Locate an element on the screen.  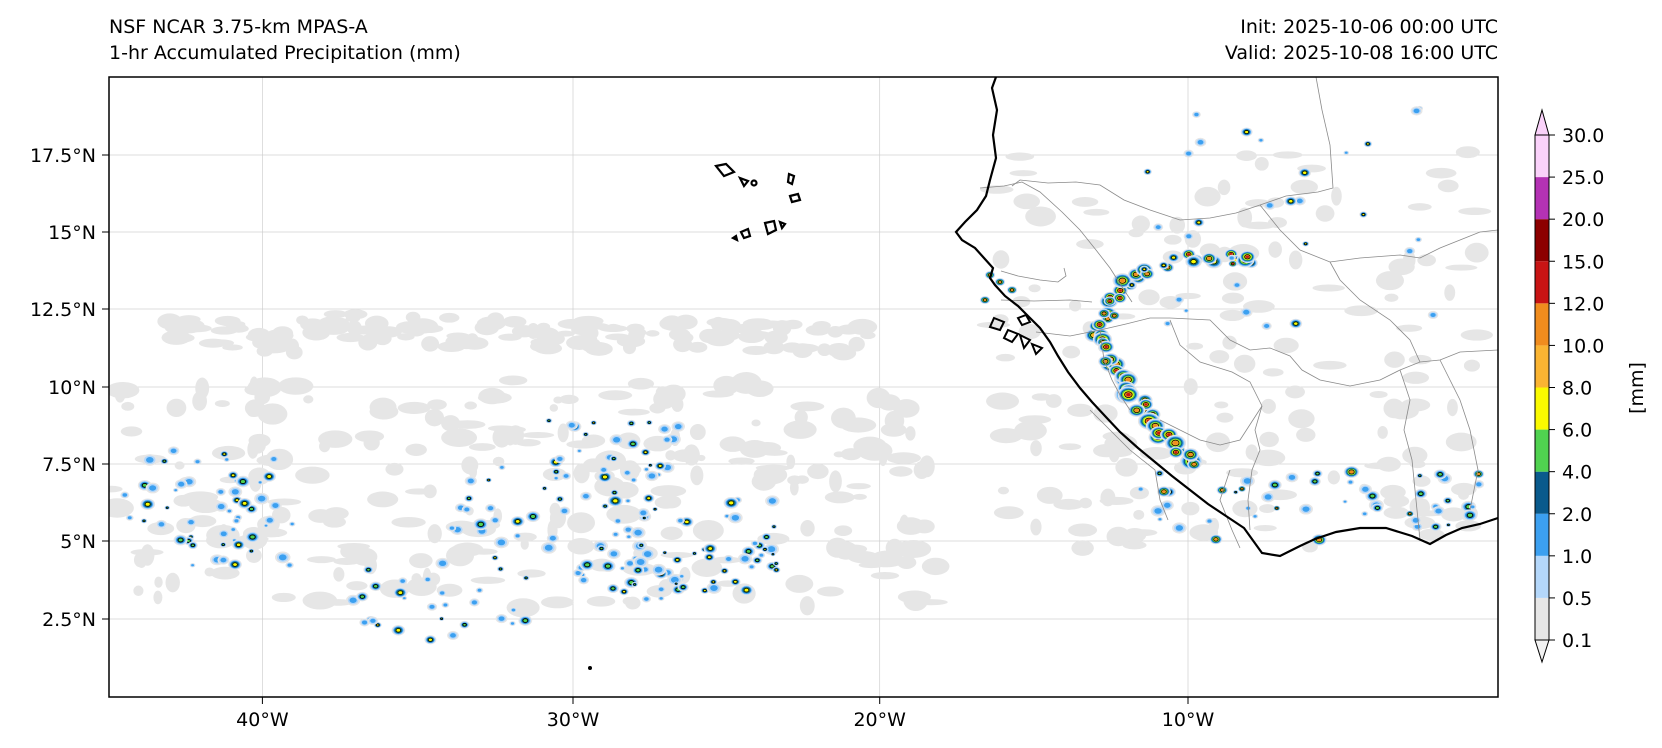
coastal-islands is located at coordinates (1016, 334).